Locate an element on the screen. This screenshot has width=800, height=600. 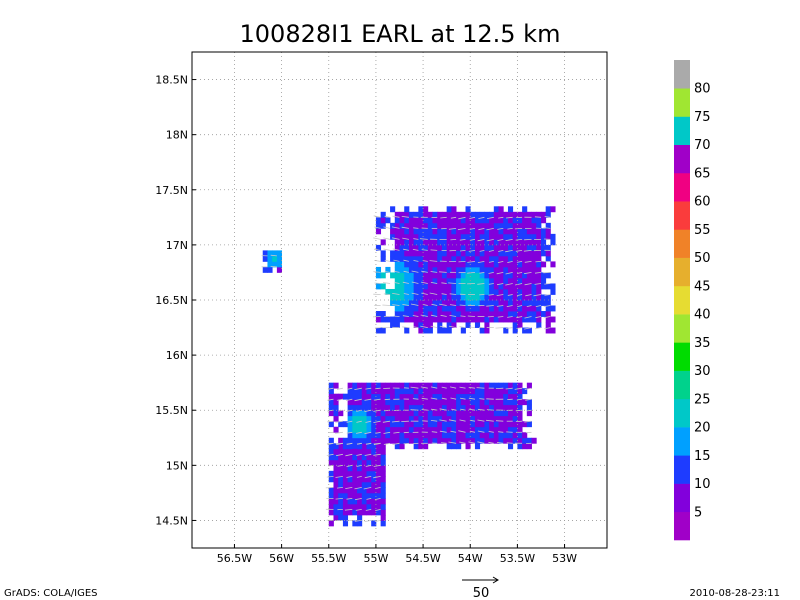
colorbar-swatch is located at coordinates (682, 159).